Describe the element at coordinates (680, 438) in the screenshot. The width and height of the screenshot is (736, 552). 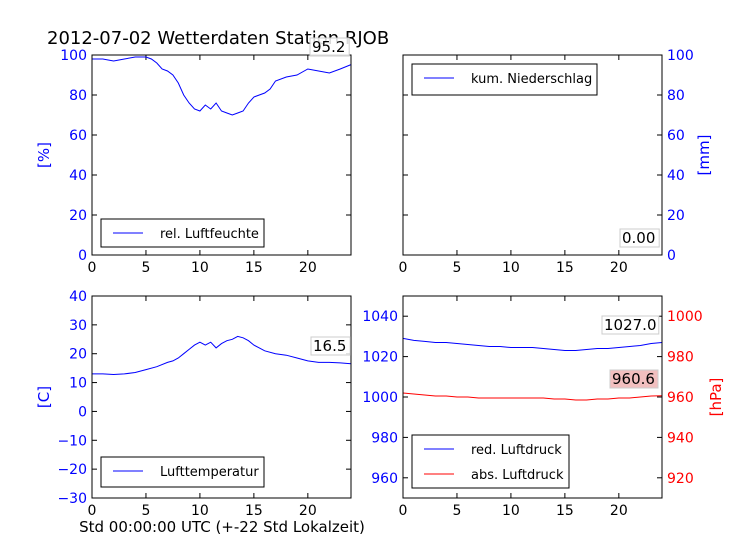
I see `y-right-tick-label: 940` at that location.